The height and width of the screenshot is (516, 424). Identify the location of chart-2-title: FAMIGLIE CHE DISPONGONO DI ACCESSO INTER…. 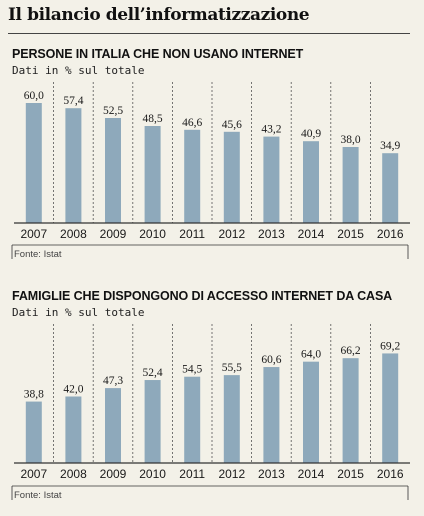
(202, 296).